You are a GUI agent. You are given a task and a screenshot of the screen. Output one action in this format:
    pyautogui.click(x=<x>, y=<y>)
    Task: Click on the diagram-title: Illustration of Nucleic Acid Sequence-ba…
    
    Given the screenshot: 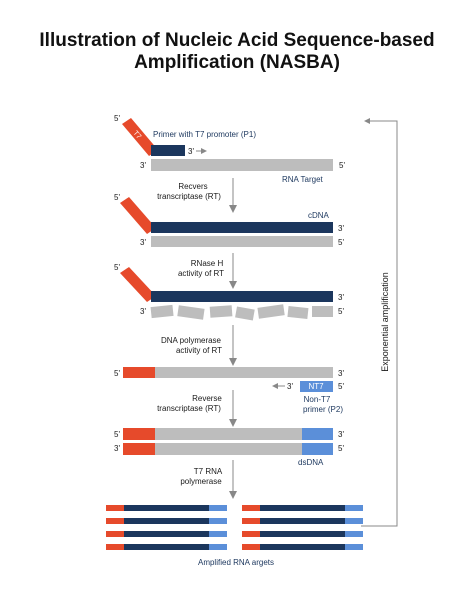 What is the action you would take?
    pyautogui.click(x=237, y=52)
    